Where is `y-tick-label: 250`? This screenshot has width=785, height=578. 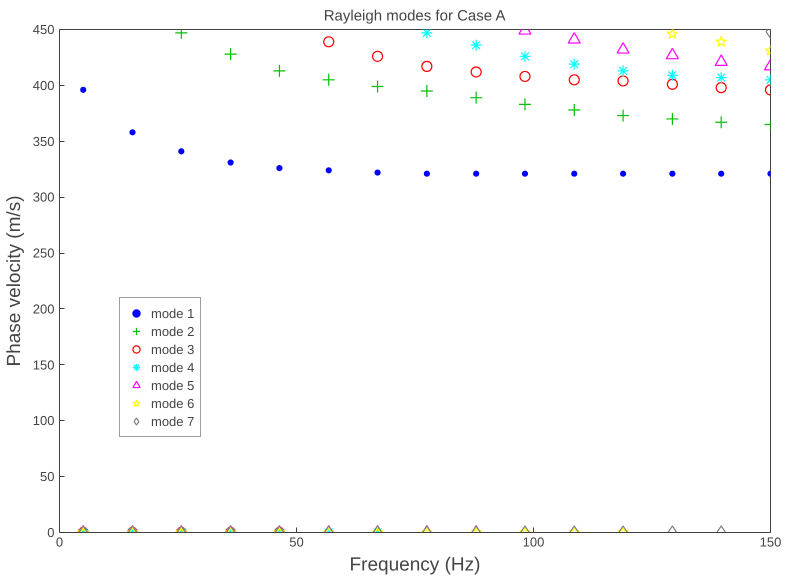
y-tick-label: 250 is located at coordinates (43, 253).